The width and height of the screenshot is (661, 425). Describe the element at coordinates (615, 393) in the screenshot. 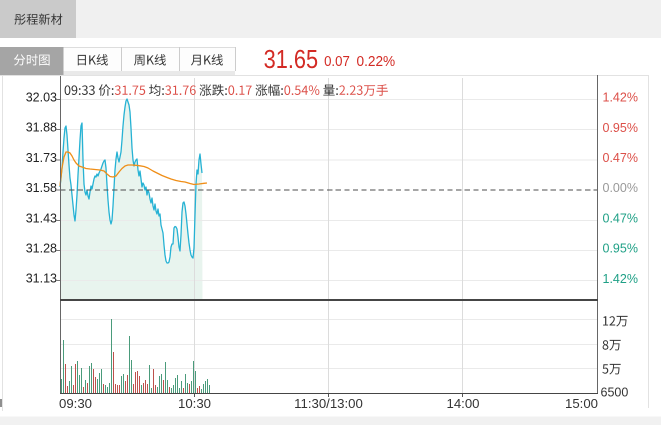

I see `svg-text: 6500` at that location.